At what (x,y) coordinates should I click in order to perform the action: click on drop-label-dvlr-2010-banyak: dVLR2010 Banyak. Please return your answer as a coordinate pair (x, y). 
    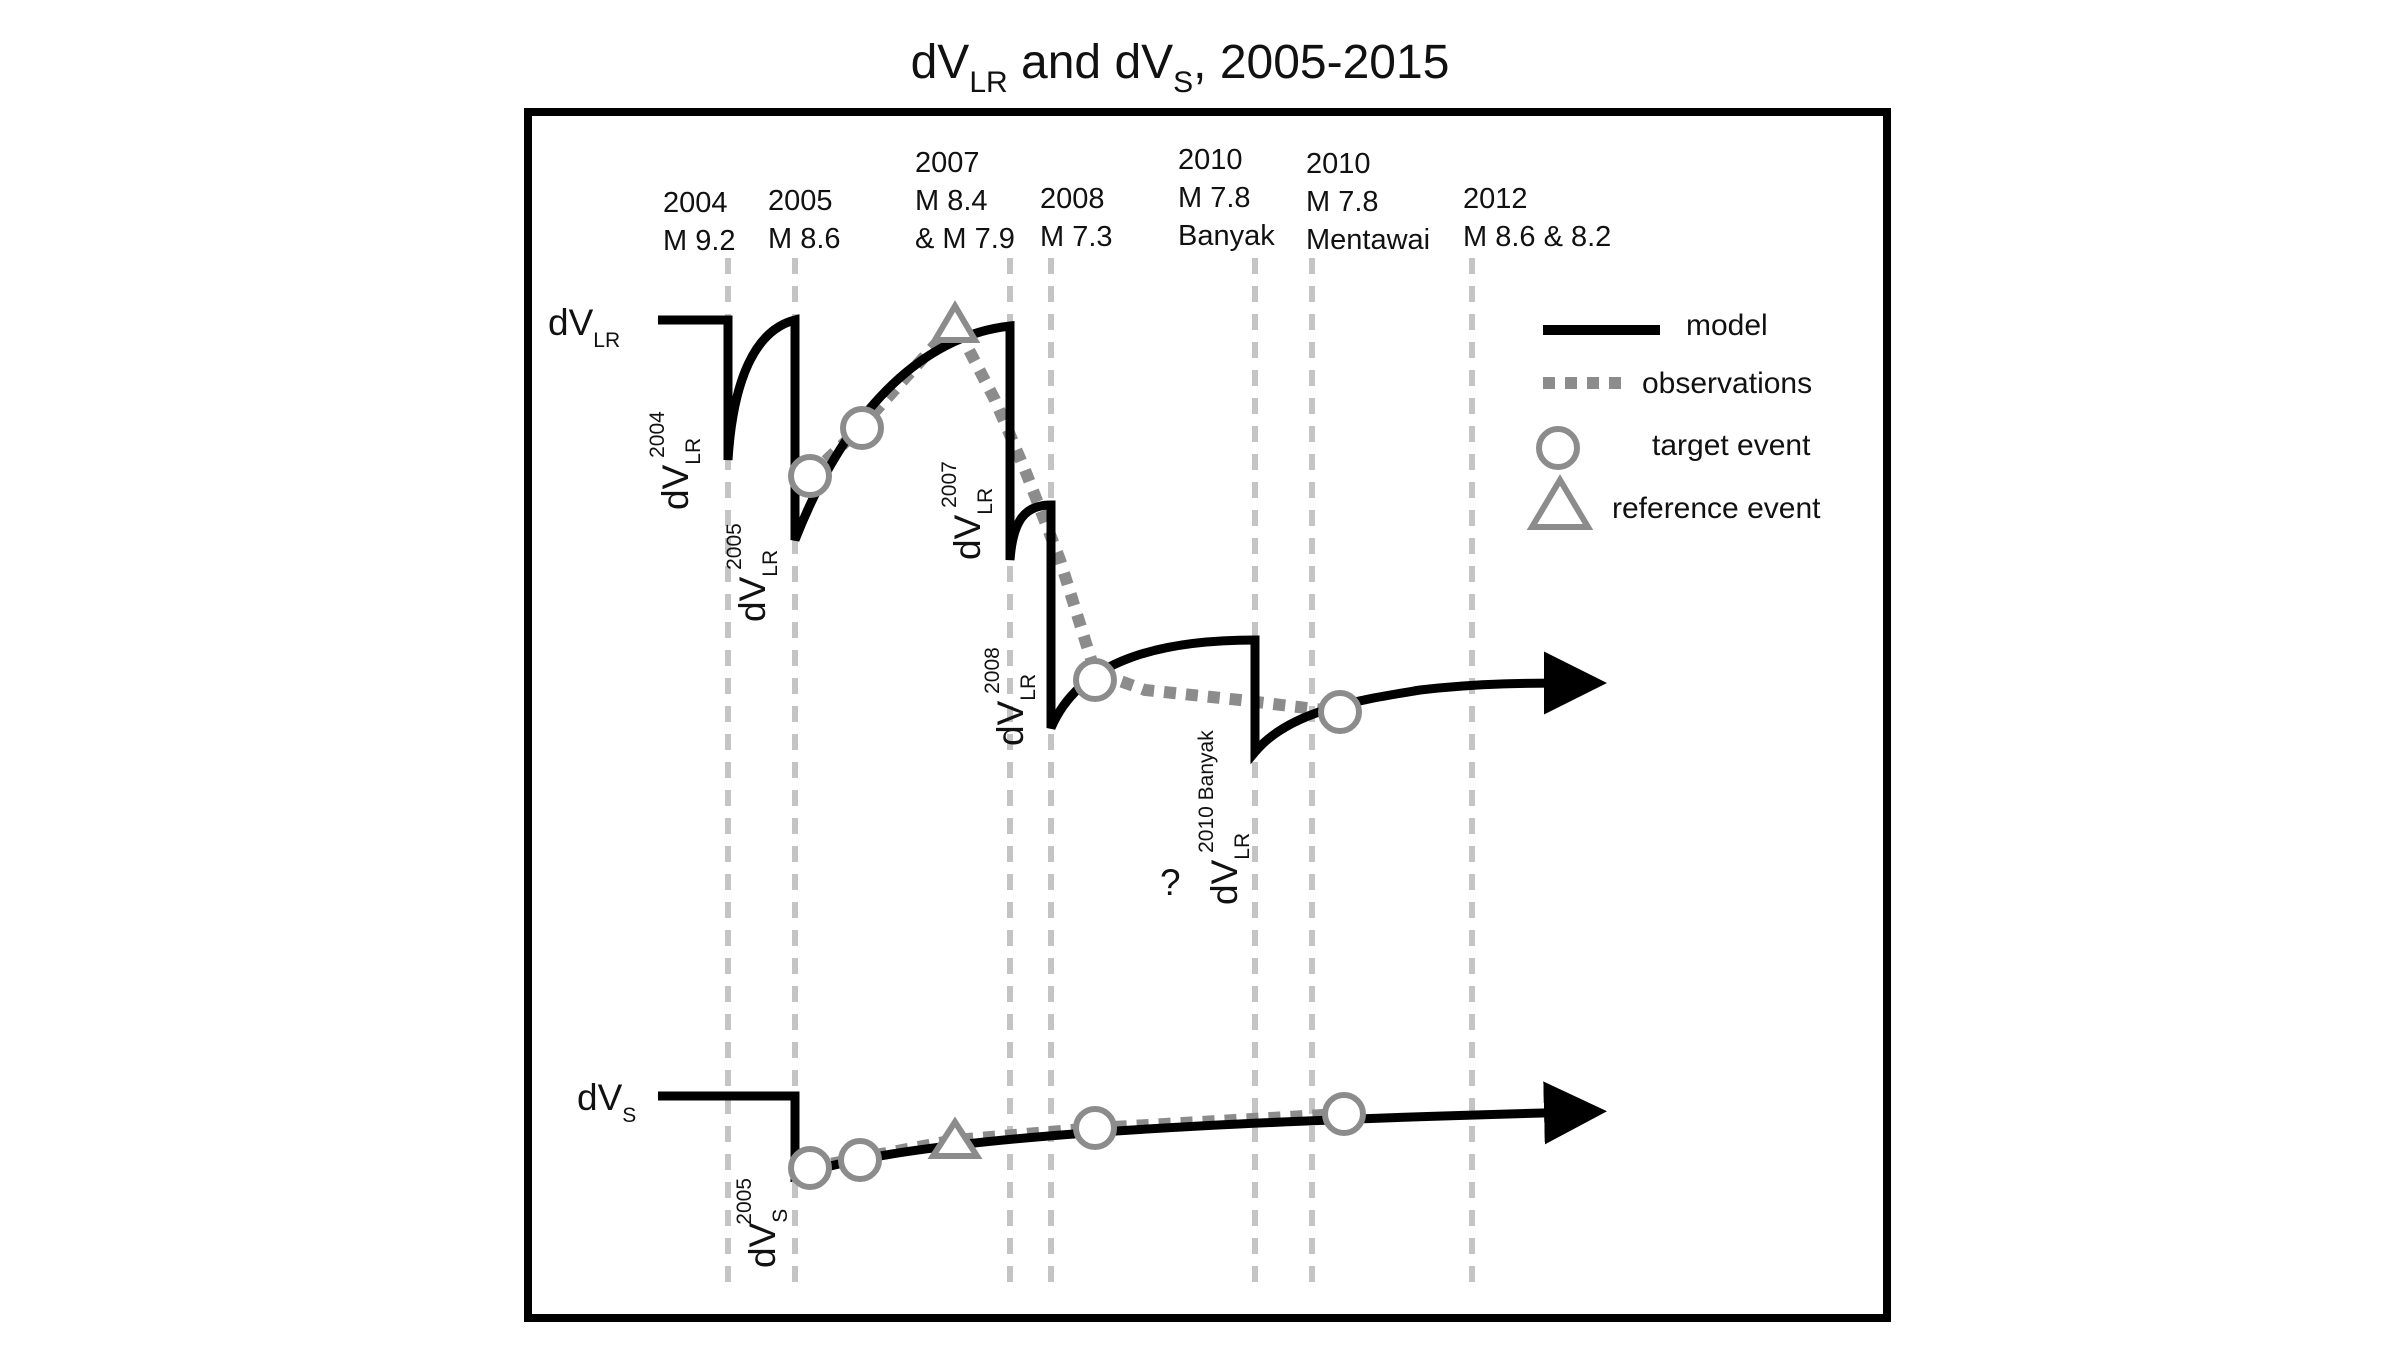
    Looking at the image, I should click on (1224, 817).